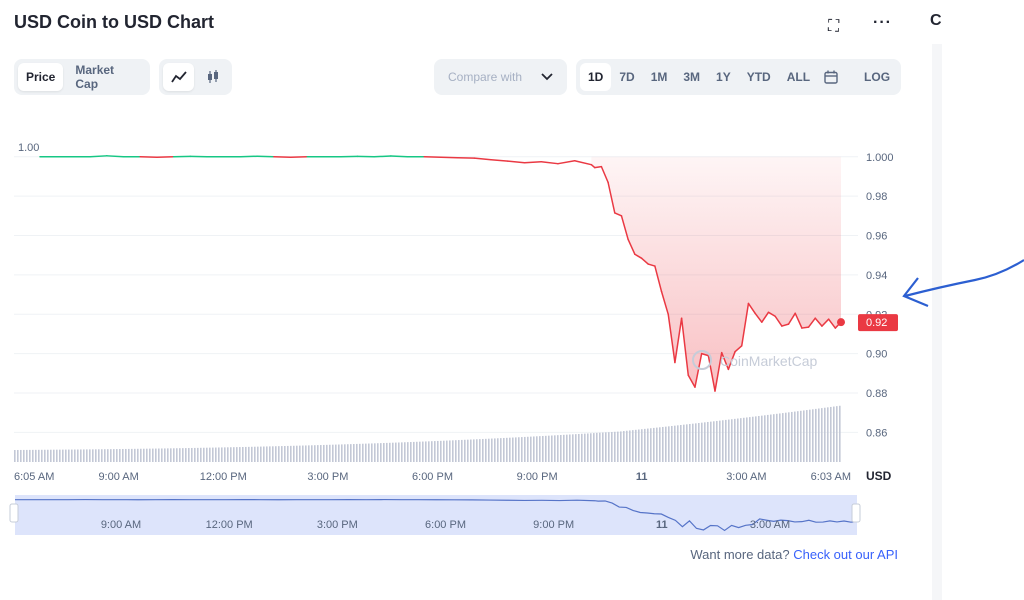 The image size is (1024, 600). What do you see at coordinates (118, 477) in the screenshot?
I see `x-tick-label: 9:00 AM` at bounding box center [118, 477].